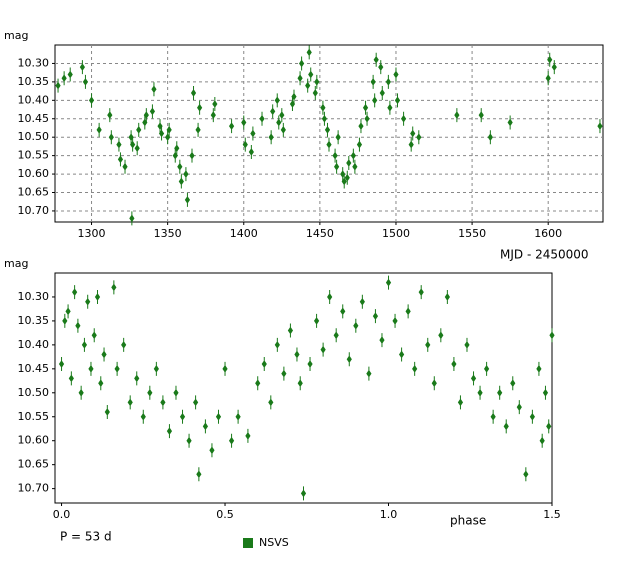 This screenshot has height=568, width=625. I want to click on x-tick-label: 1400, so click(244, 233).